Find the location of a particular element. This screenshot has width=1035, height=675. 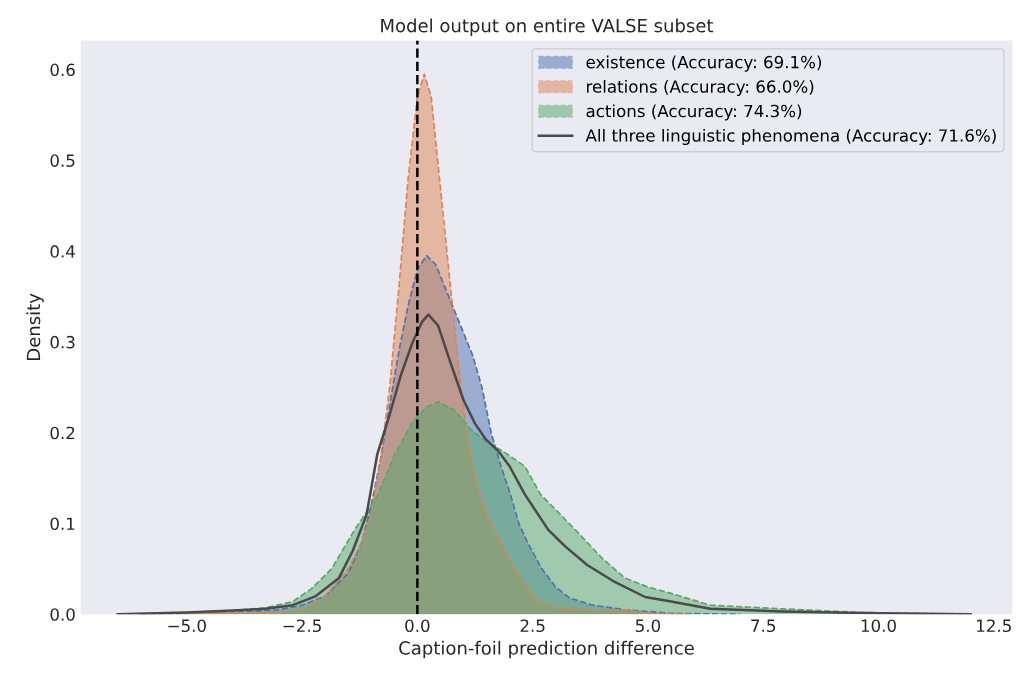

x-tick-label: 5.0 is located at coordinates (648, 626).